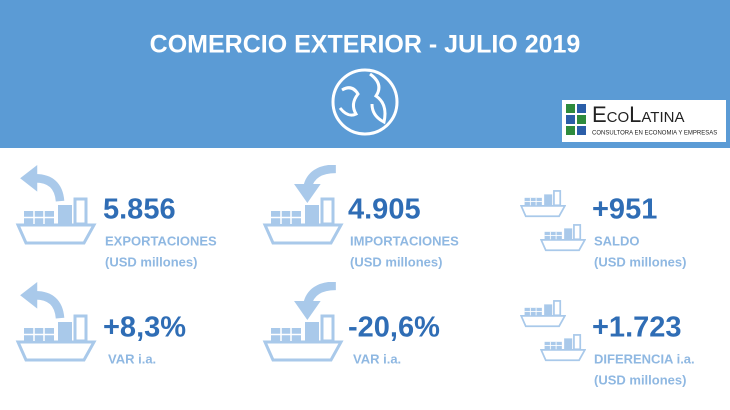 This screenshot has height=410, width=730. Describe the element at coordinates (365, 45) in the screenshot. I see `title: COMERCIO EXTERIOR - JULIO 2019` at that location.